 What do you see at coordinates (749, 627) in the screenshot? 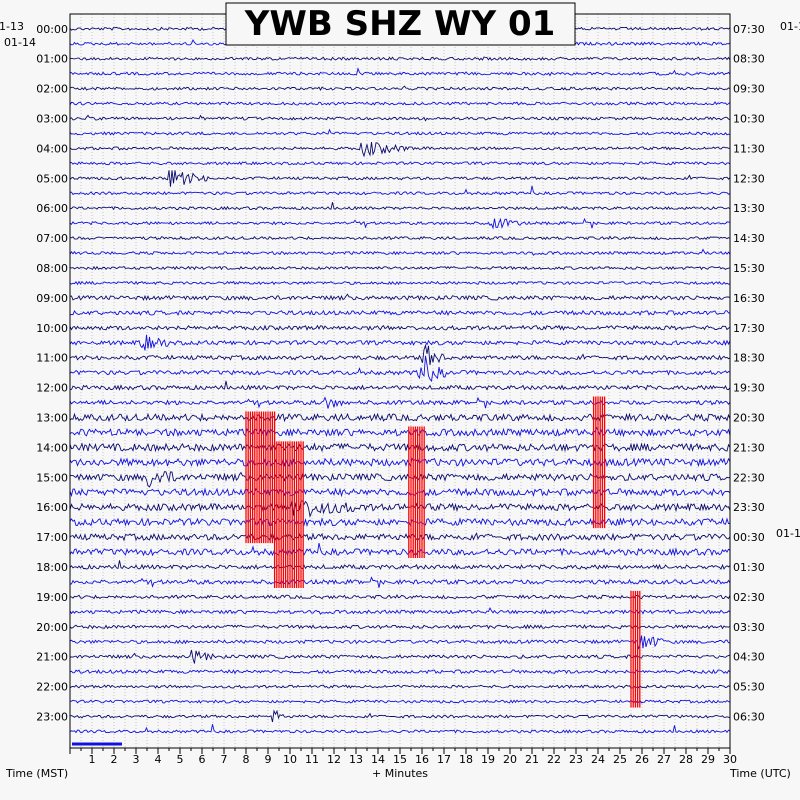
I see `right-hour-label: 03:30` at bounding box center [749, 627].